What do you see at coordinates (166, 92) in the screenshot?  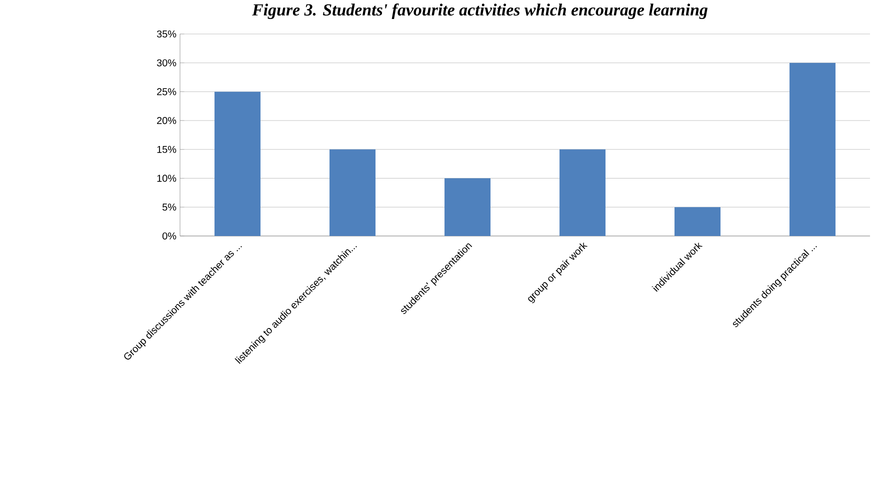 I see `y-tick-label: 25%` at bounding box center [166, 92].